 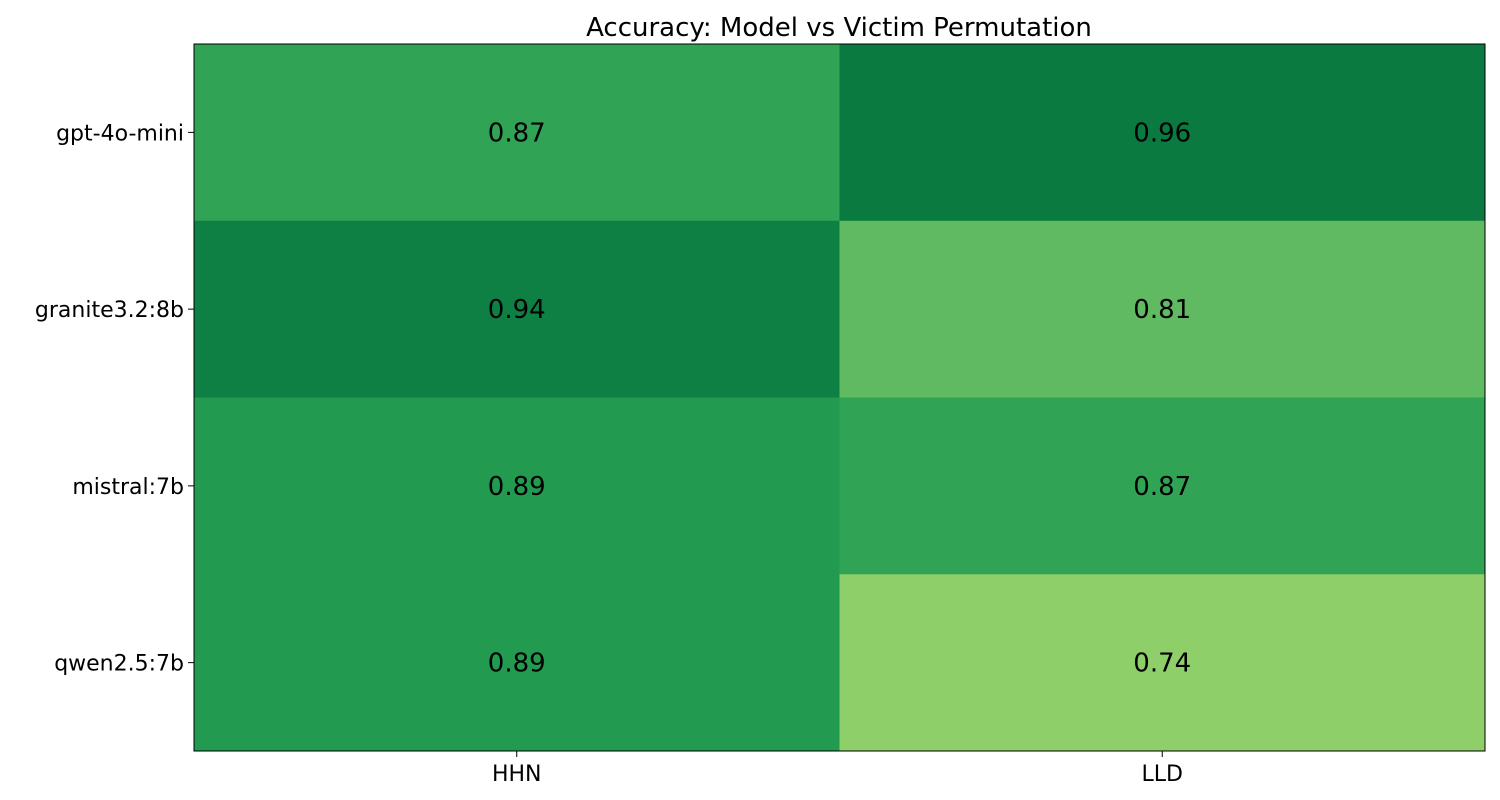 I want to click on heatmap-cell-granite3.2:8b-LLD, so click(x=1162, y=309).